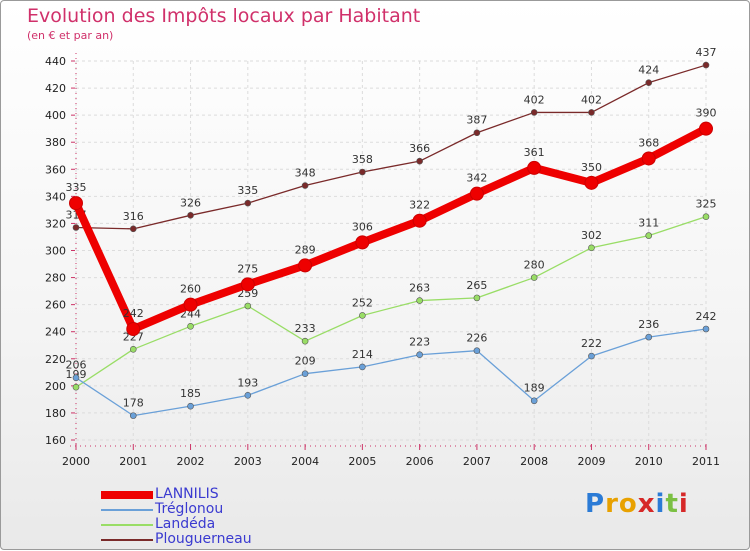 This screenshot has width=750, height=551. I want to click on x-tick-label: 2006, so click(420, 461).